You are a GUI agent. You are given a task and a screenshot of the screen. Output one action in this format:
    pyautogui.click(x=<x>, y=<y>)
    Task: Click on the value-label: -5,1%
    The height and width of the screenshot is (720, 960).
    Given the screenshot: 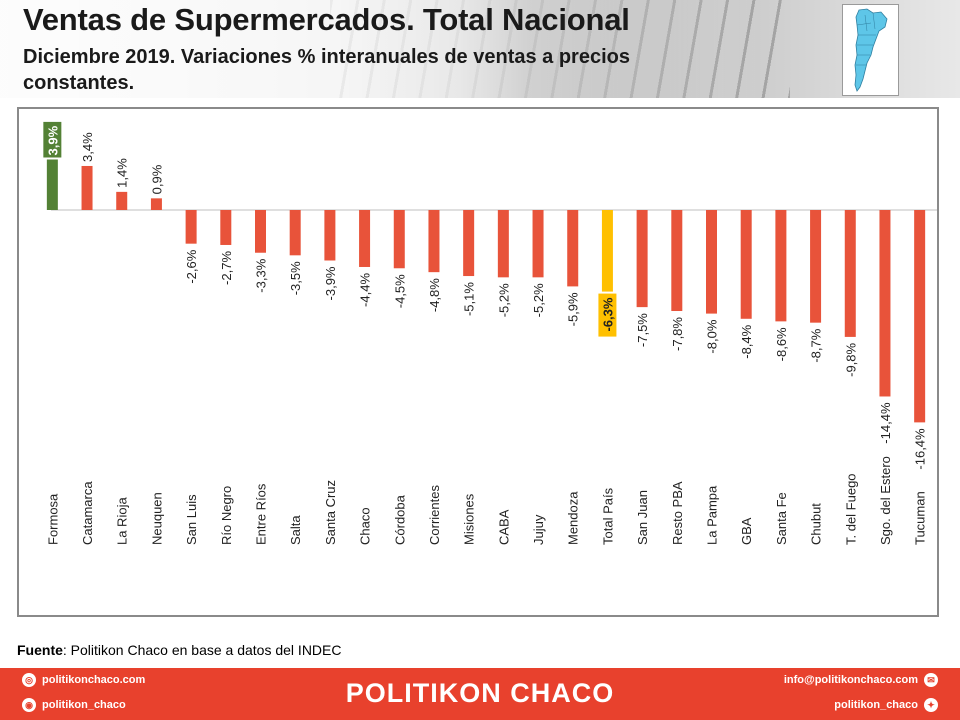 What is the action you would take?
    pyautogui.click(x=469, y=299)
    